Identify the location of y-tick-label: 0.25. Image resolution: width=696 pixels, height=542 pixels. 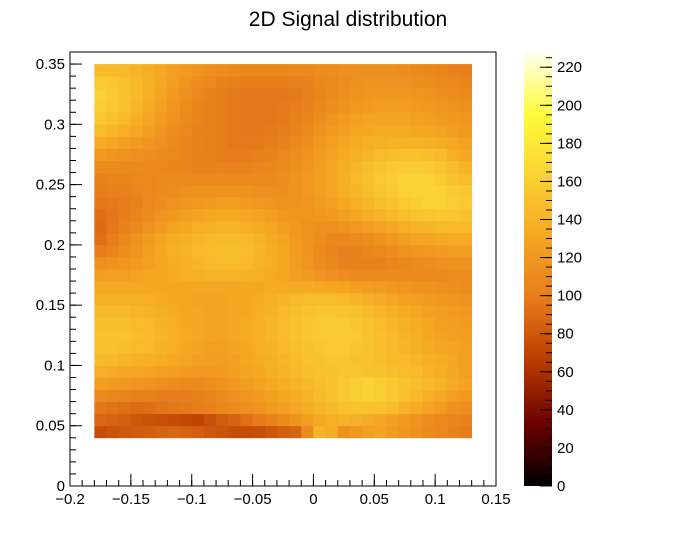
(50, 185).